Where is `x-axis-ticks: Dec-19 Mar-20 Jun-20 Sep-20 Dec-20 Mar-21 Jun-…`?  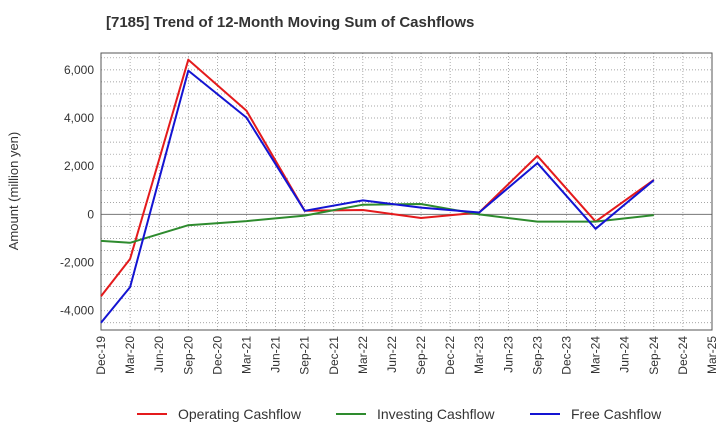 x-axis-ticks: Dec-19 Mar-20 Jun-20 Sep-20 Dec-20 Mar-21 Jun-… is located at coordinates (406, 355).